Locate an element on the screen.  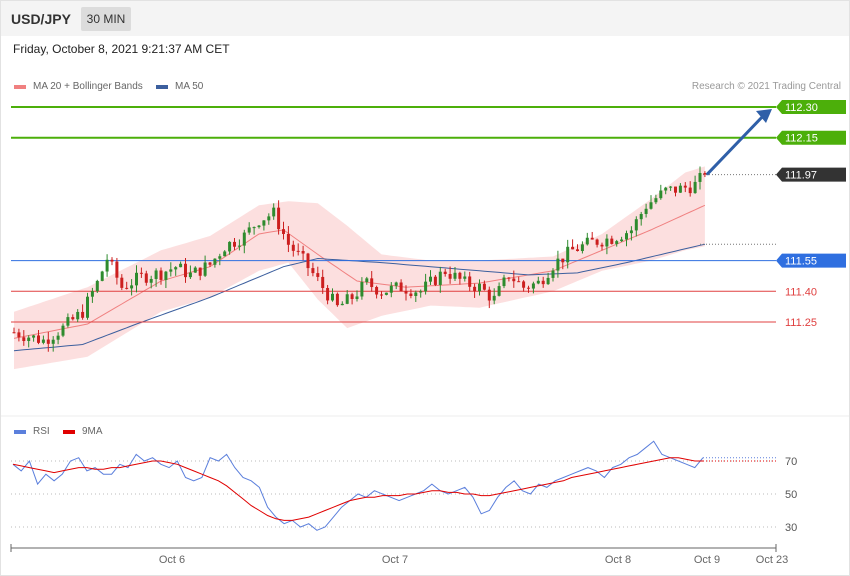
x-tick-label: Oct 23 is located at coordinates (772, 560).